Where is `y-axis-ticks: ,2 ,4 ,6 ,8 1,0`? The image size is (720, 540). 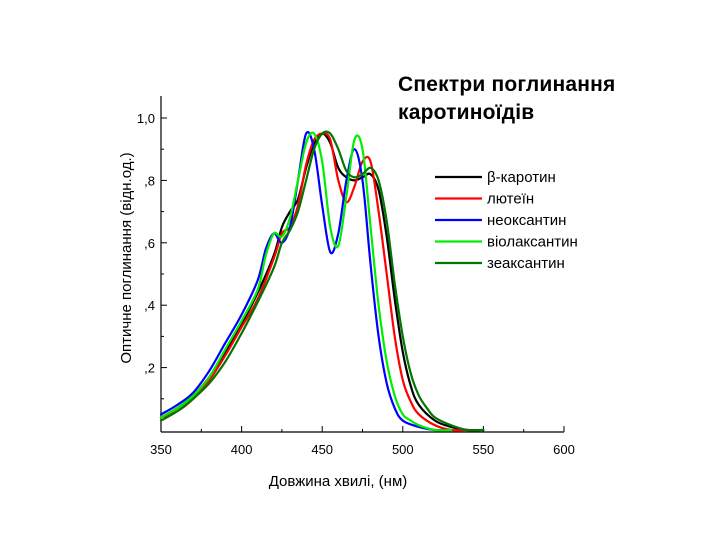
y-axis-ticks: ,2 ,4 ,6 ,8 1,0 is located at coordinates (152, 255).